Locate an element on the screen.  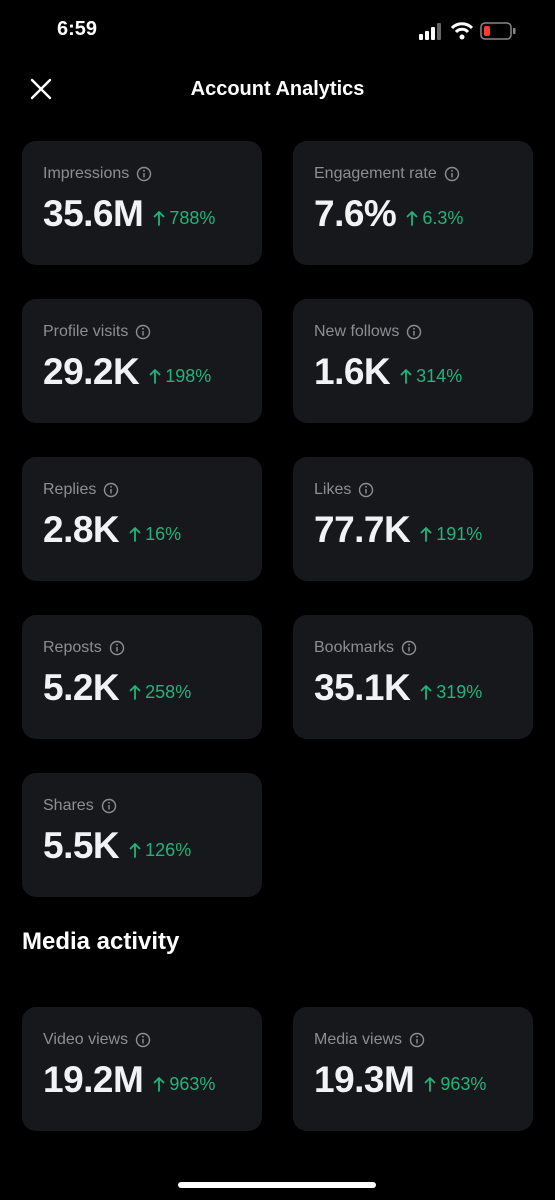
metric-value: 1.6K is located at coordinates (352, 371).